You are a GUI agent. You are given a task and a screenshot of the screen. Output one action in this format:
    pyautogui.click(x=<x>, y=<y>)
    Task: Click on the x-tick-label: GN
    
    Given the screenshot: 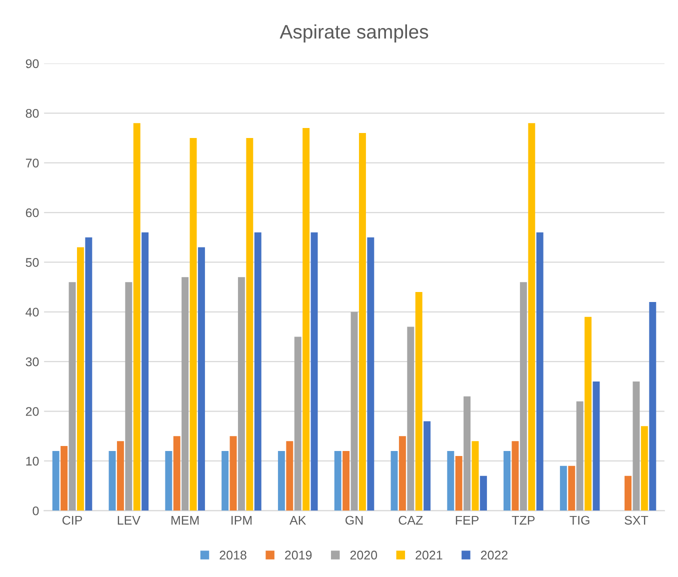 What is the action you would take?
    pyautogui.click(x=354, y=520)
    